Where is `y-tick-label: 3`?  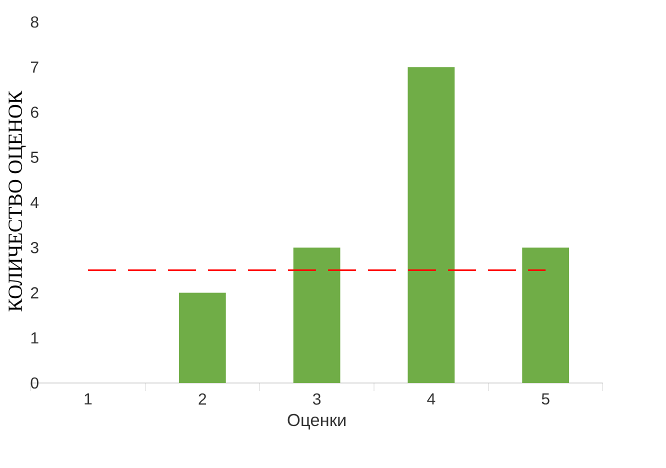
y-tick-label: 3 is located at coordinates (34, 248).